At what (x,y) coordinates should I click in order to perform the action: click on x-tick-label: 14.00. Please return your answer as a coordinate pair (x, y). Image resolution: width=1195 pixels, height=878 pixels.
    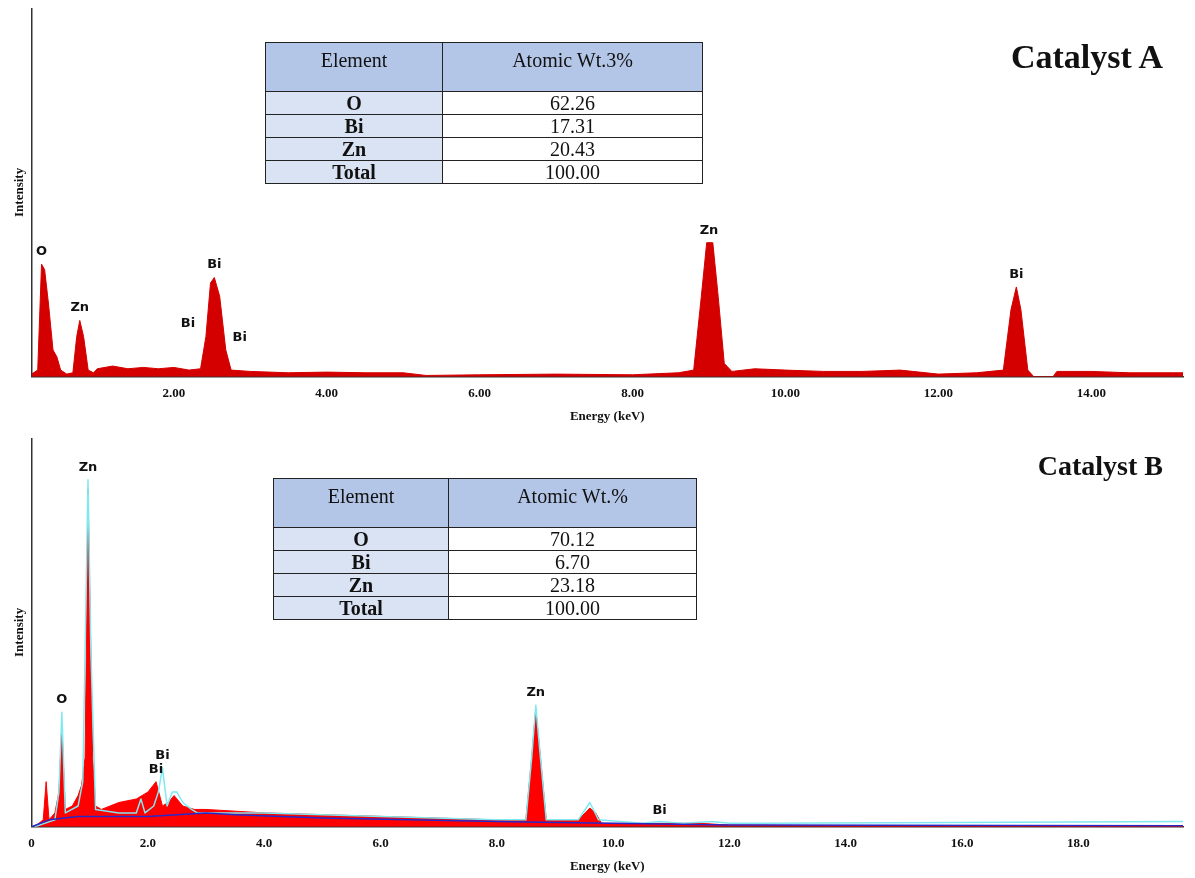
    Looking at the image, I should click on (1091, 392).